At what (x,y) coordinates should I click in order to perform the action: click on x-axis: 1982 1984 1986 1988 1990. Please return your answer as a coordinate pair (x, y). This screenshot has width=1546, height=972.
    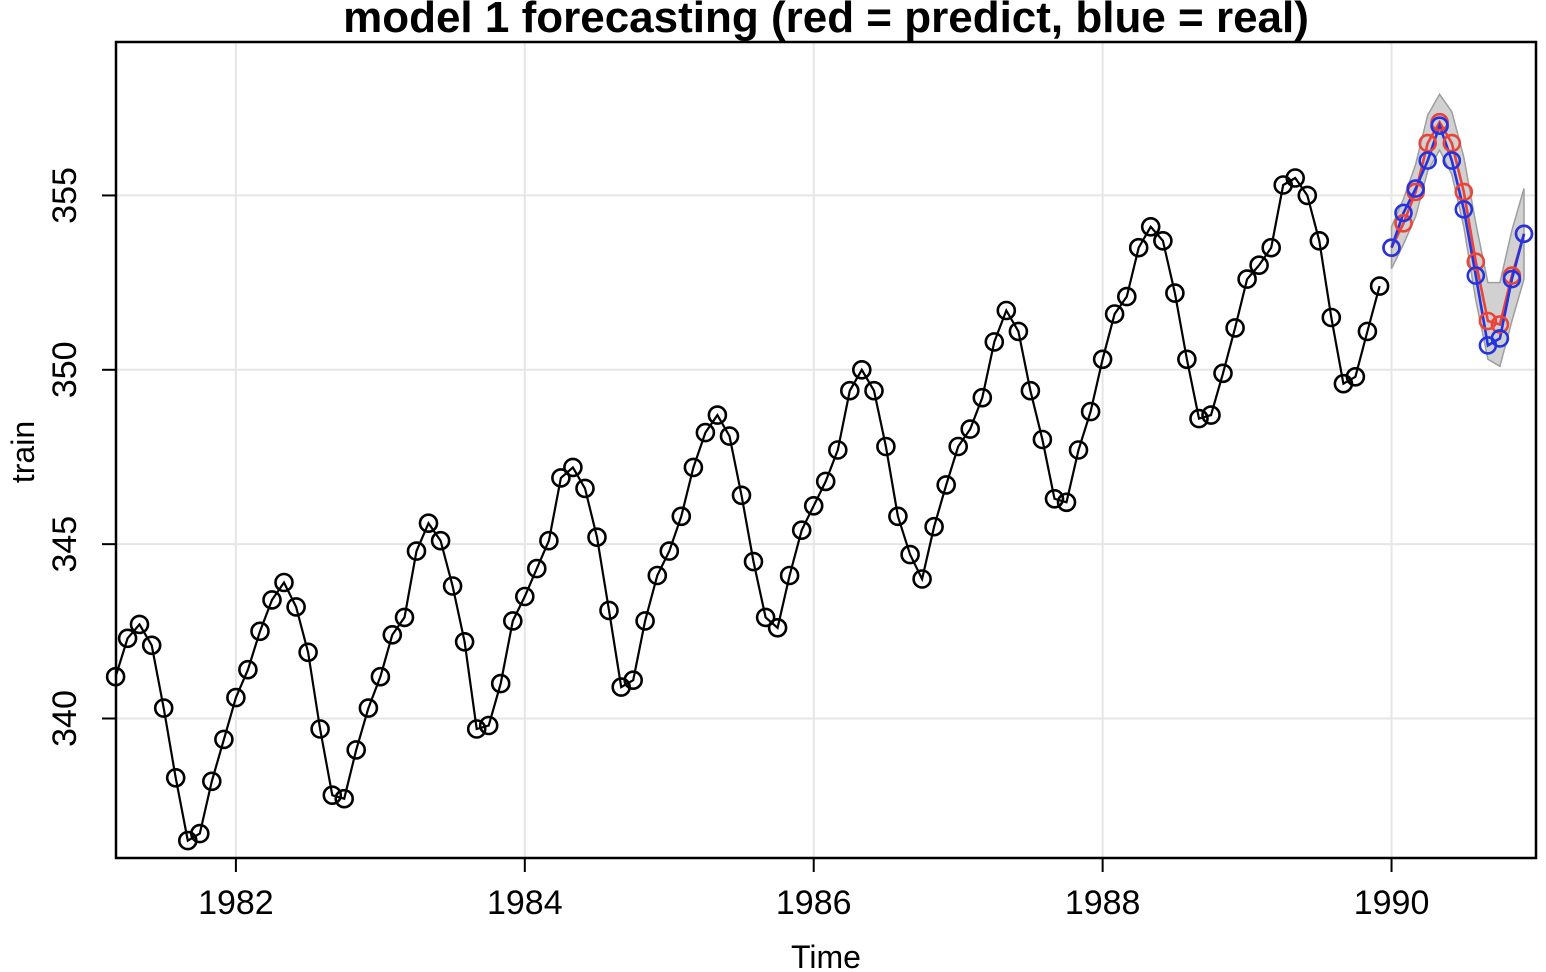
    Looking at the image, I should click on (813, 890).